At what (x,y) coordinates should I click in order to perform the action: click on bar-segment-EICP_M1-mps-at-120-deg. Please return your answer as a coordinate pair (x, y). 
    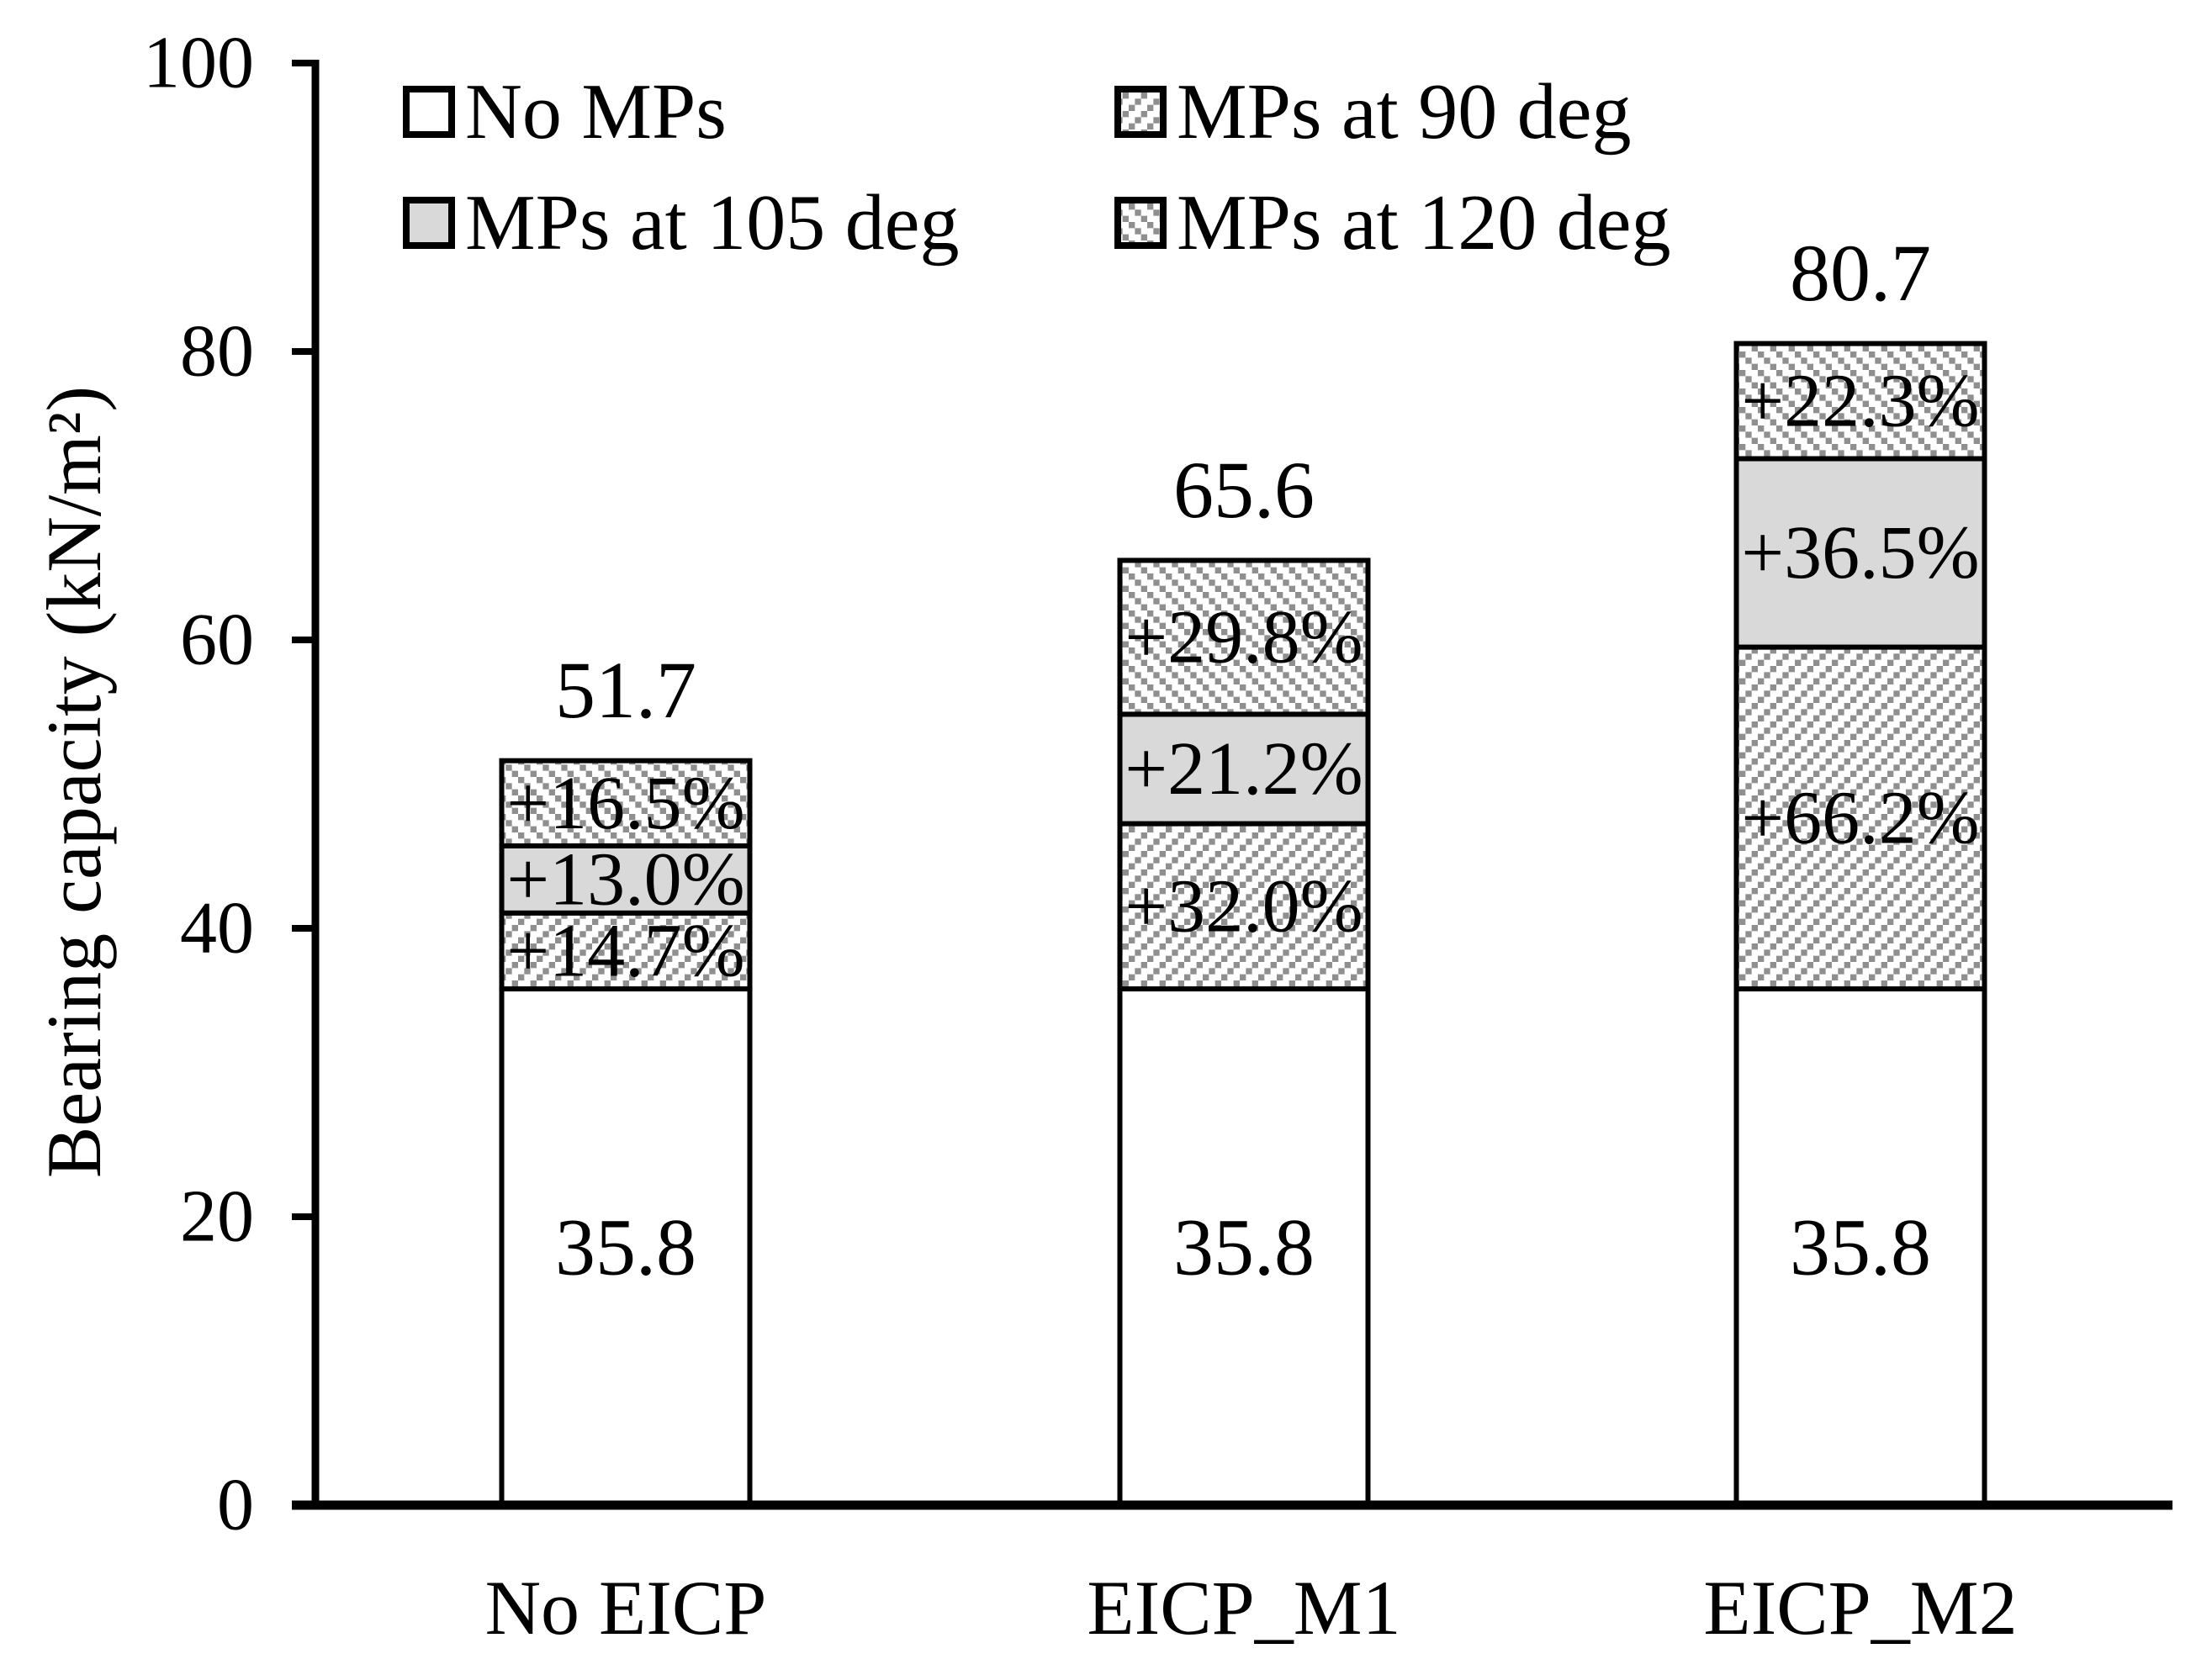
    Looking at the image, I should click on (1244, 637).